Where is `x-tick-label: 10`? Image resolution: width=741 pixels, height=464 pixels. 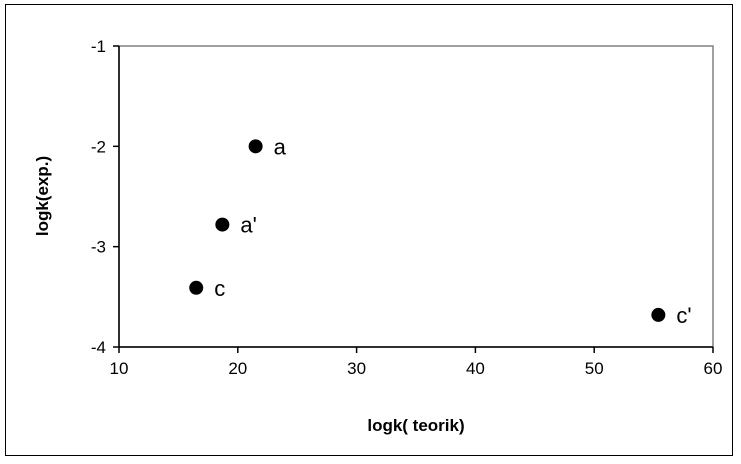
x-tick-label: 10 is located at coordinates (119, 368).